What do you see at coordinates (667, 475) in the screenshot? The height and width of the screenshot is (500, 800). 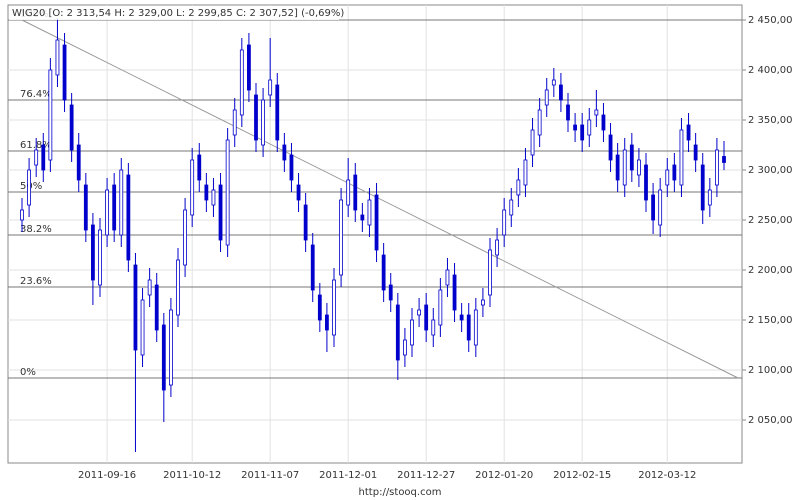 I see `x-tick-label: 2012-03-12` at bounding box center [667, 475].